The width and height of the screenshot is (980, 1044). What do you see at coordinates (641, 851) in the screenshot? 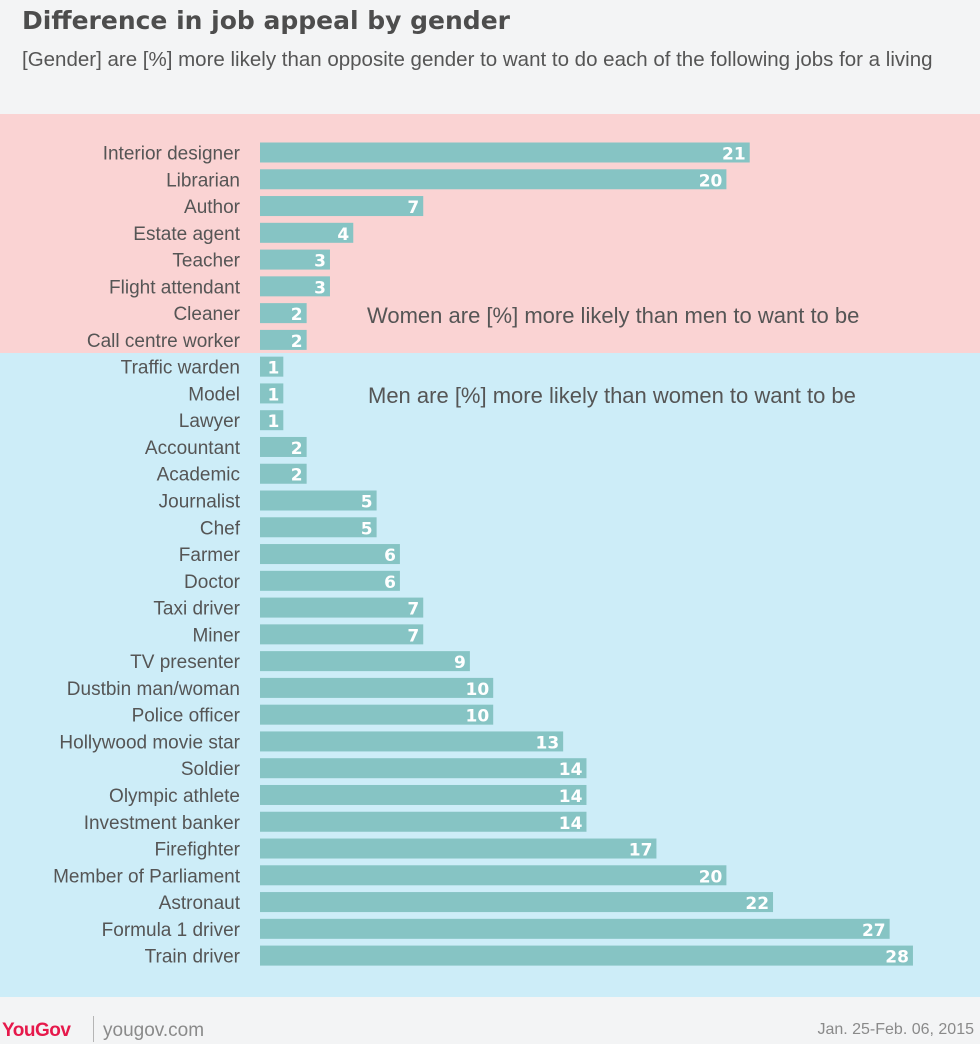
I see `value-label-firefighter: 17` at bounding box center [641, 851].